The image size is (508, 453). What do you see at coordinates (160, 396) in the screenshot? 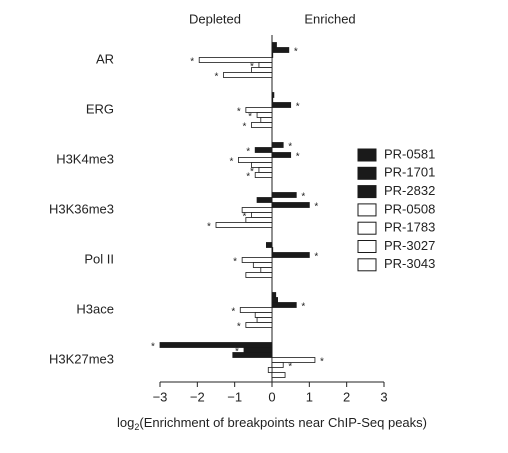
I see `x-tick-label: −3` at bounding box center [160, 396].